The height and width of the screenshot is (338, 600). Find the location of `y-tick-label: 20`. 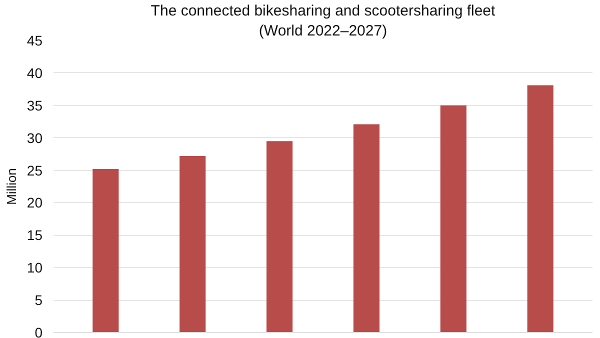

y-tick-label: 20 is located at coordinates (34, 202).